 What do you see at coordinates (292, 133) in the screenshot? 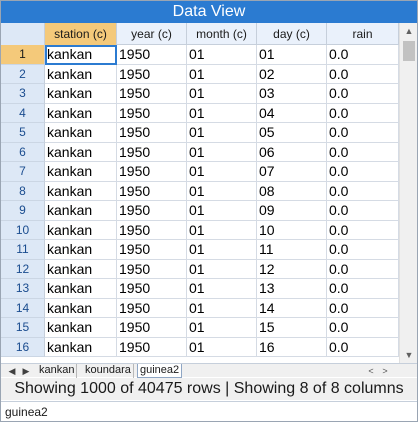
I see `cell-day: 05` at bounding box center [292, 133].